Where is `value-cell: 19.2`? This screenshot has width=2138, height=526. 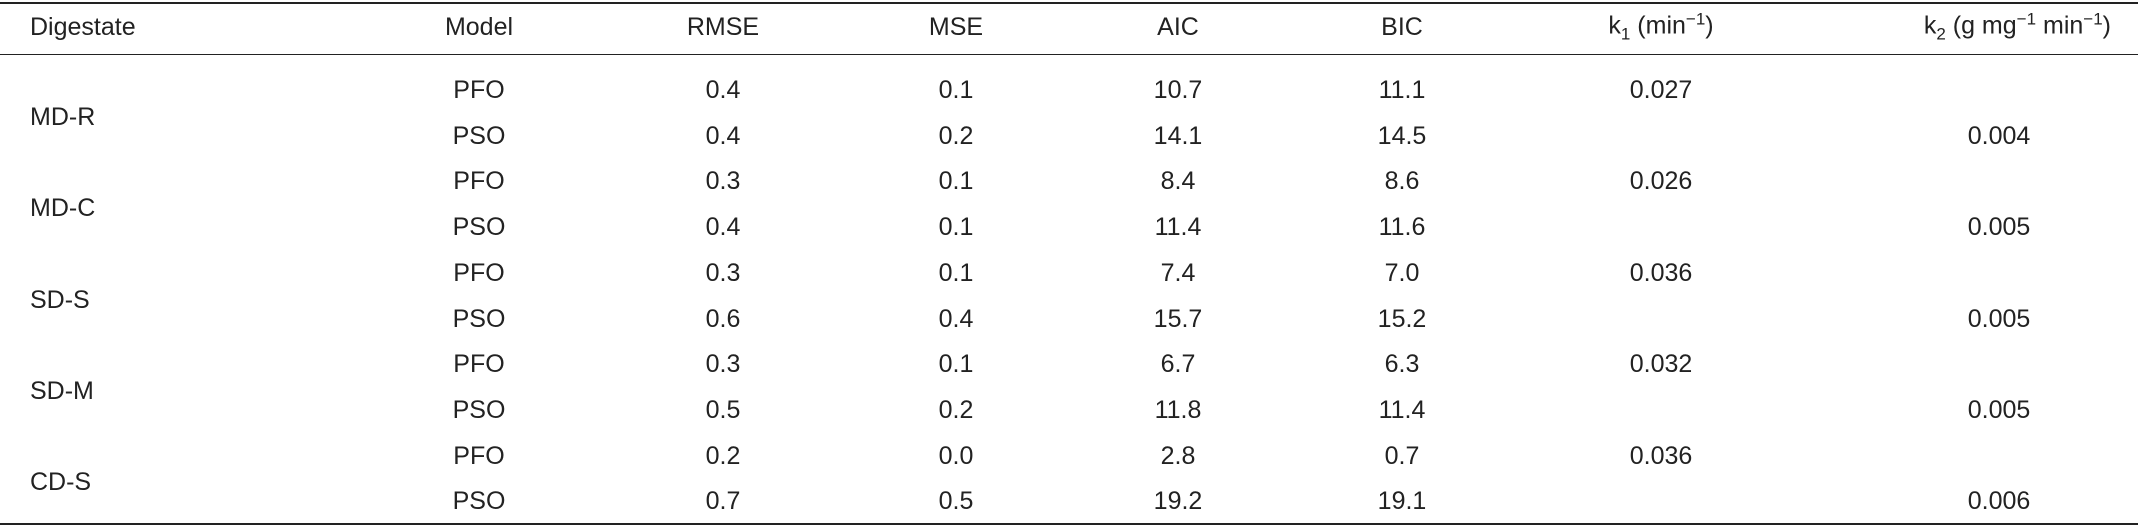
value-cell: 19.2 is located at coordinates (1178, 501).